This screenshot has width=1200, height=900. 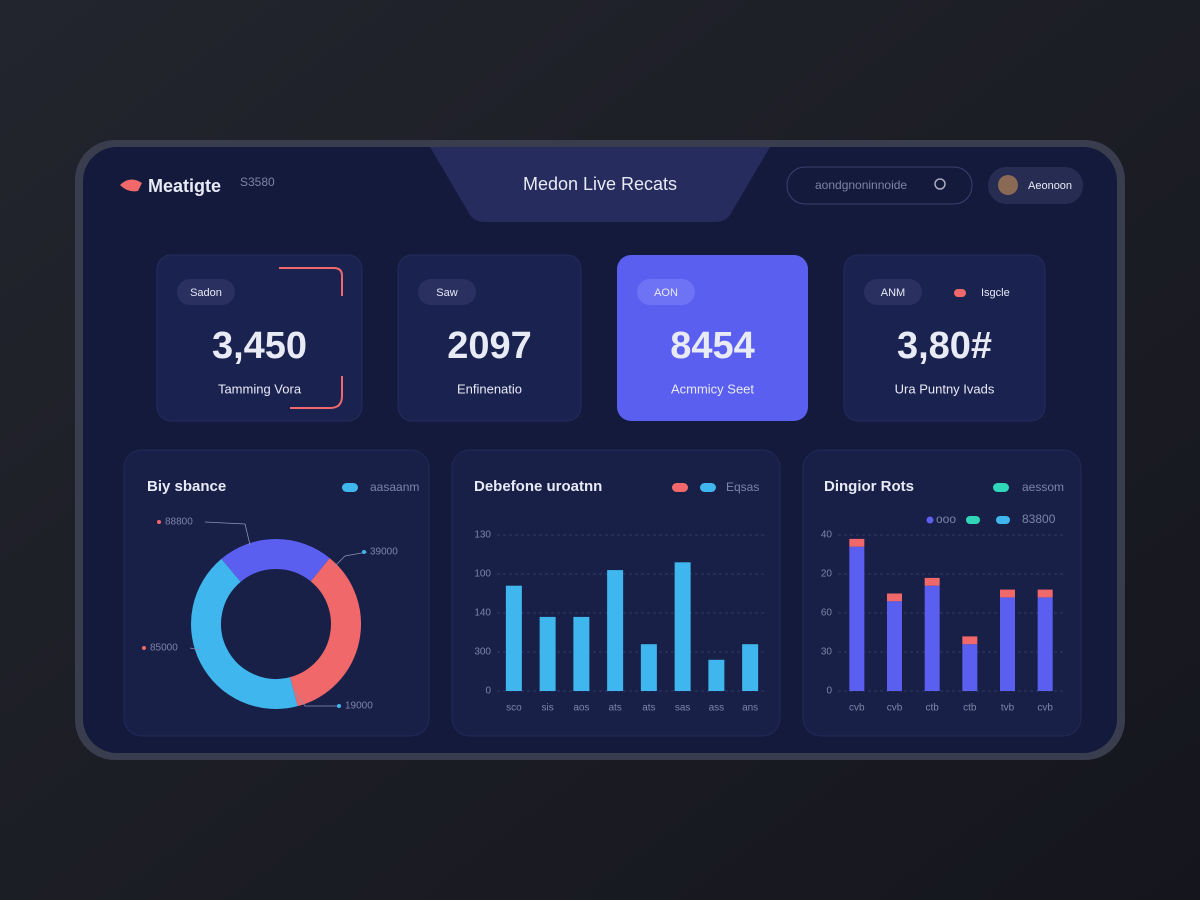 I want to click on callout-label: 88800, so click(x=179, y=522).